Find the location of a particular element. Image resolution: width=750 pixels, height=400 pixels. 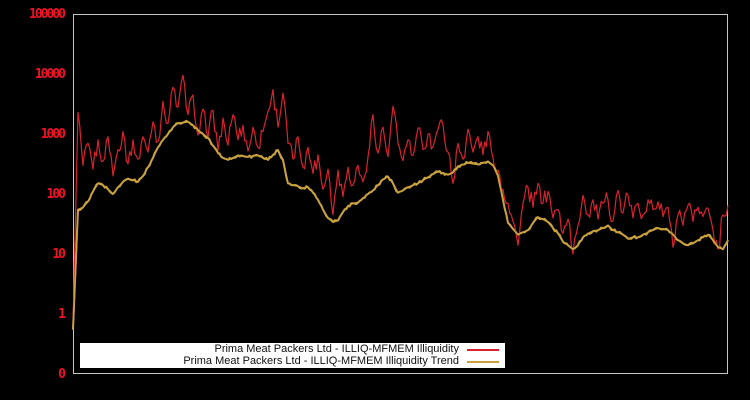

y-tick-label: 1 is located at coordinates (62, 314).